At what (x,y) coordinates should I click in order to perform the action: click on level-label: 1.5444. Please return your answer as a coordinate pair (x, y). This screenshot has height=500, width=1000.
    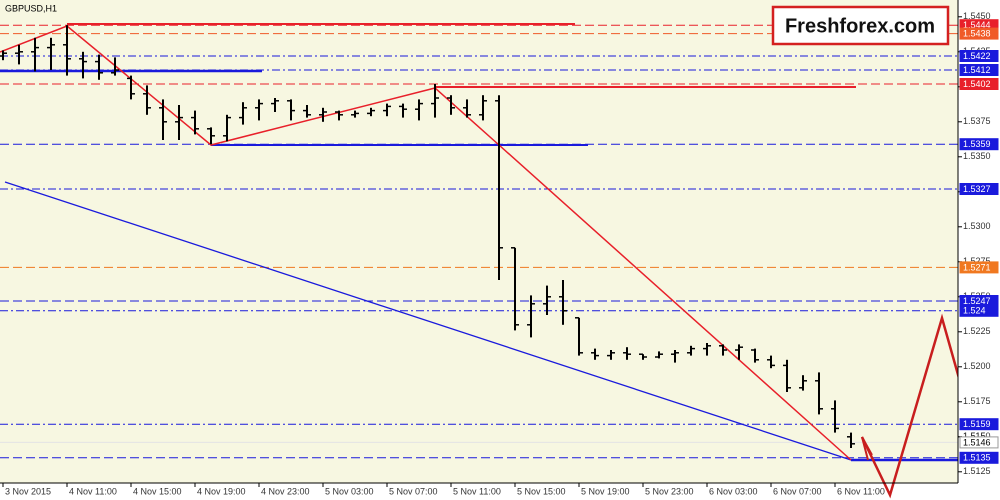
    Looking at the image, I should click on (977, 25).